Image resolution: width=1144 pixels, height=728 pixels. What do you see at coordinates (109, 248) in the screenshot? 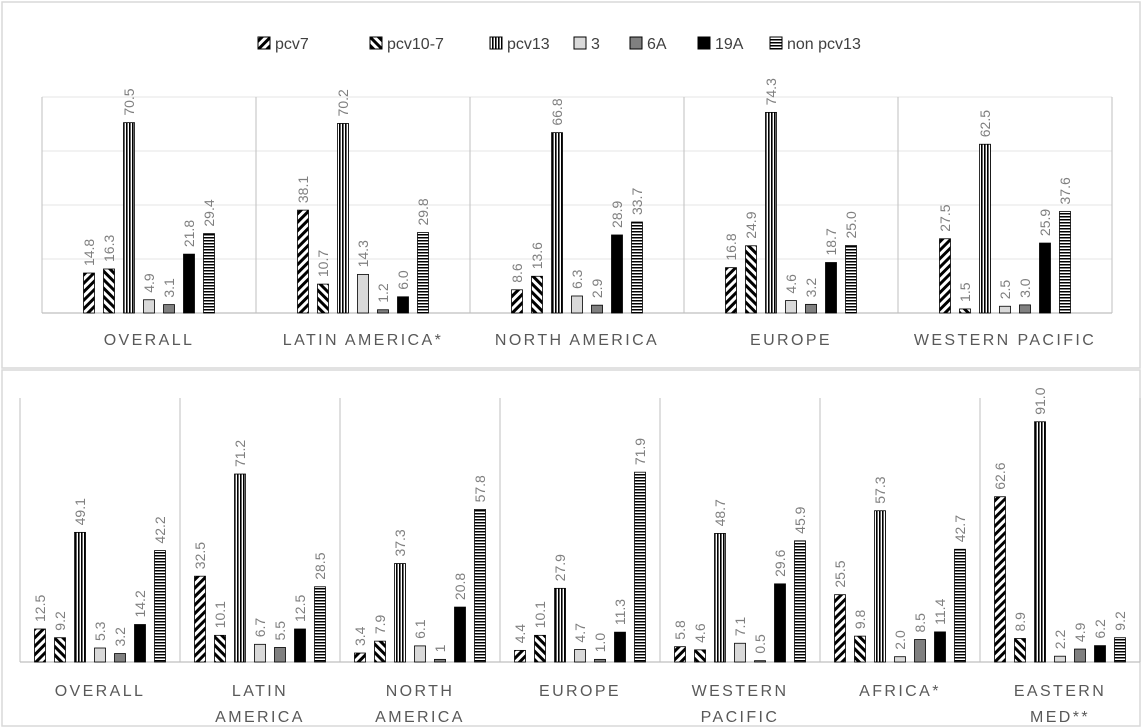
I see `value-label: 16.3` at bounding box center [109, 248].